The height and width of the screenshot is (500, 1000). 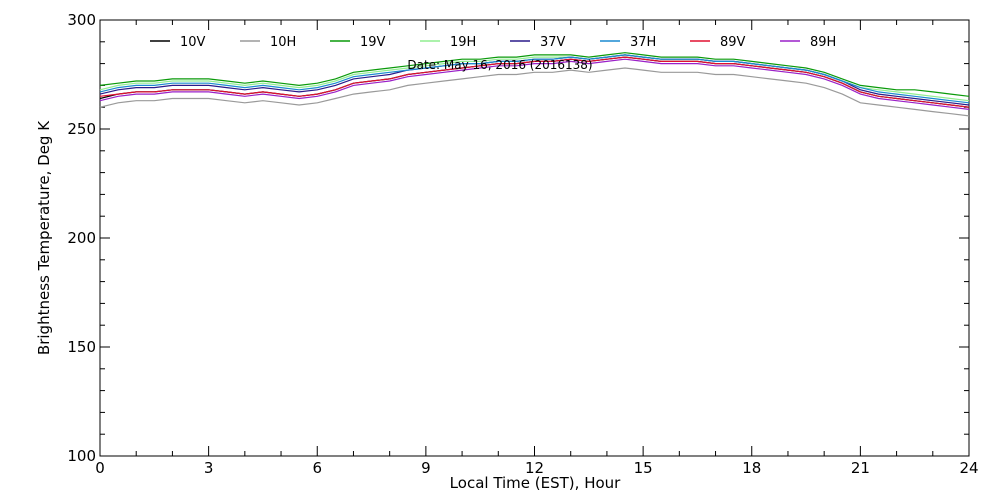 What do you see at coordinates (44, 237) in the screenshot?
I see `y-axis-label: Brightness Temperature, Deg K` at bounding box center [44, 237].